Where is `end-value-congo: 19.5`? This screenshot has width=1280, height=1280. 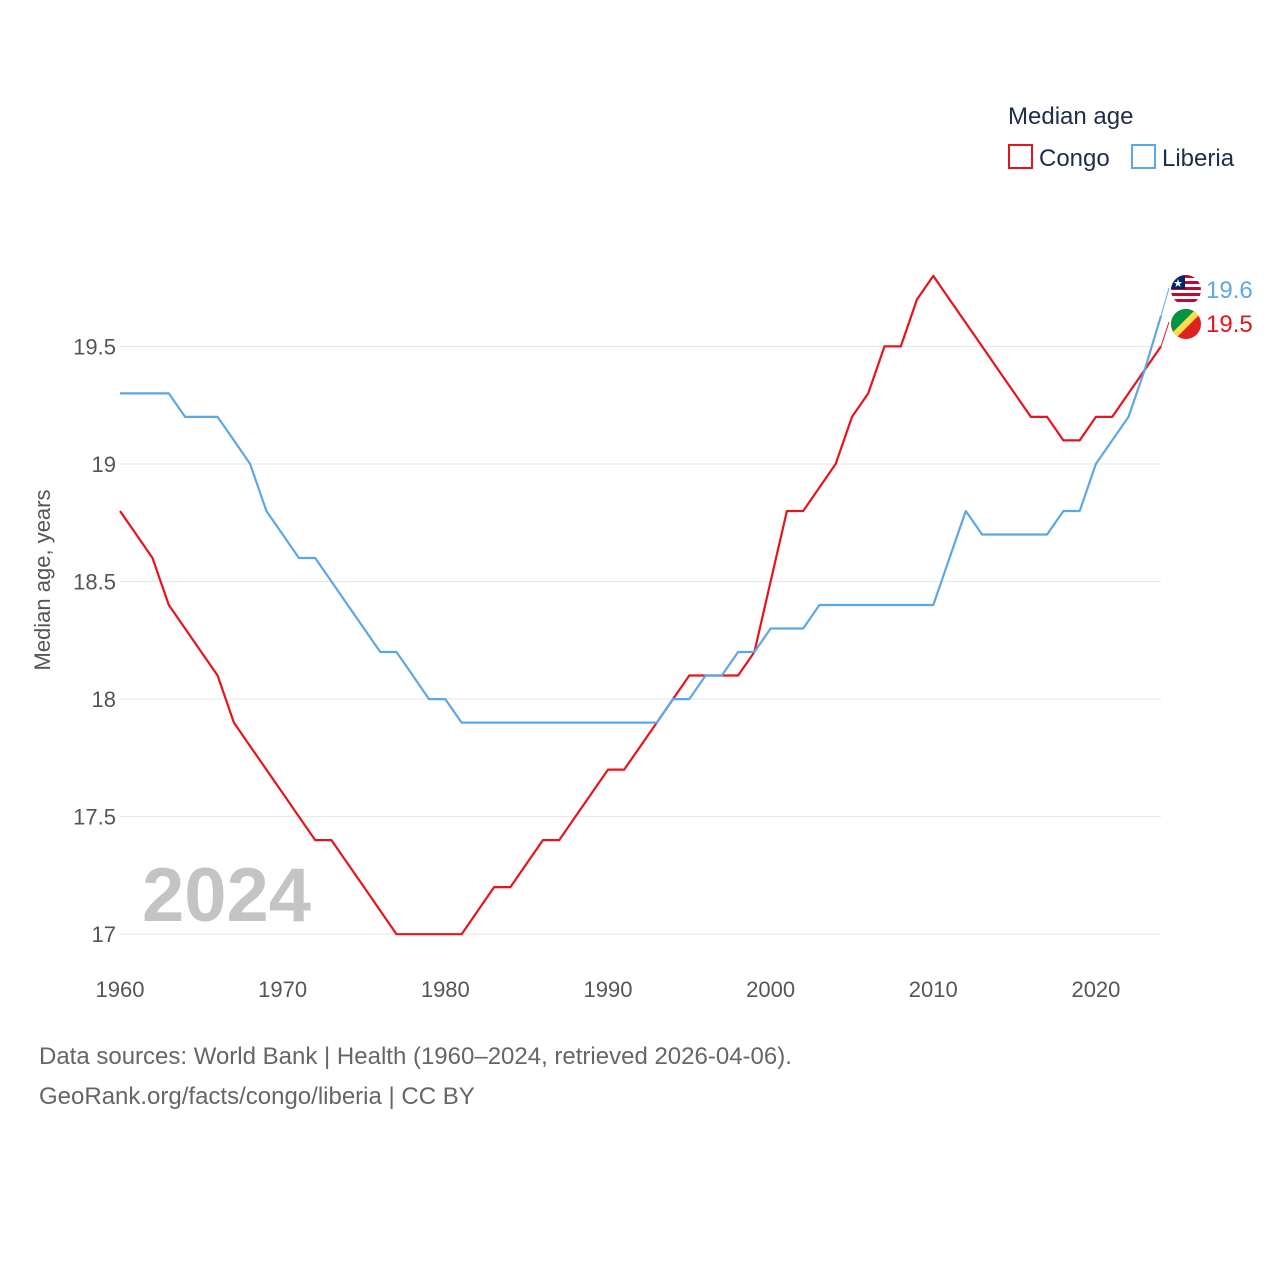
end-value-congo: 19.5 is located at coordinates (1229, 324).